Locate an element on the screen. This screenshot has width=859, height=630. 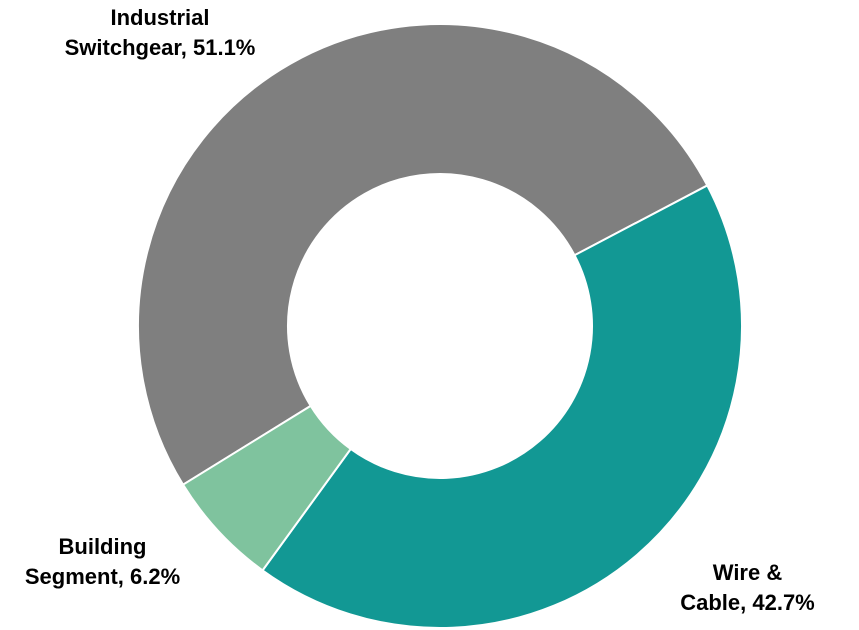
slice-label-industrial-switchgear-line2: Switchgear, 51.1% is located at coordinates (160, 47).